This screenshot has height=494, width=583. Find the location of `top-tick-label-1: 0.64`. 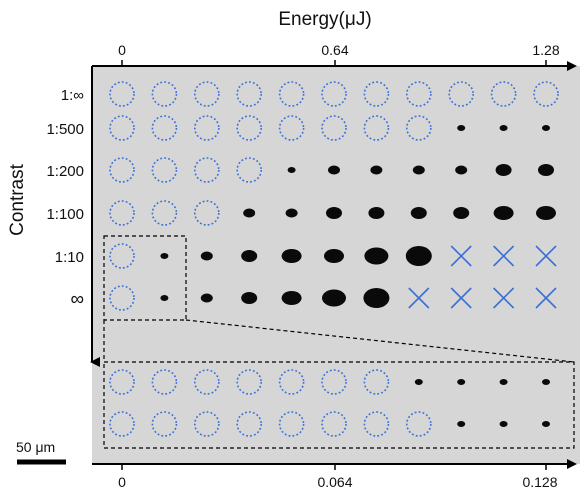

top-tick-label-1: 0.64 is located at coordinates (334, 50).